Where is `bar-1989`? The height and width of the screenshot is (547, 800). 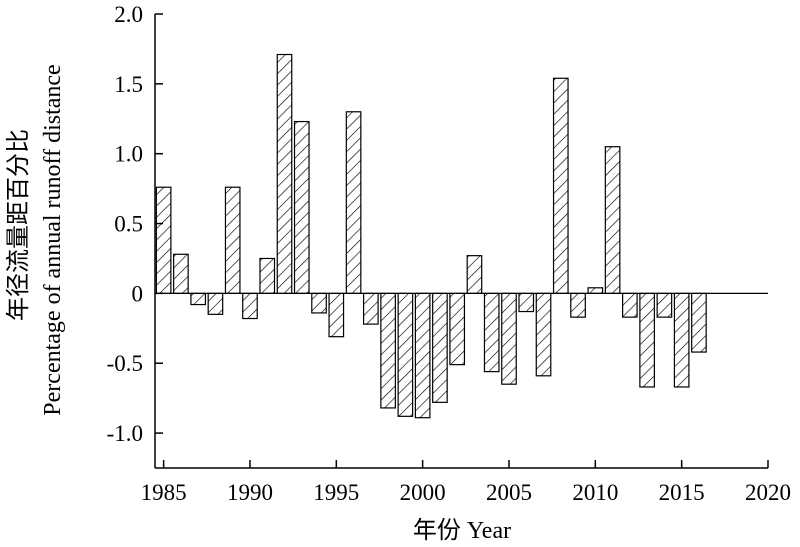 bar-1989 is located at coordinates (232, 240).